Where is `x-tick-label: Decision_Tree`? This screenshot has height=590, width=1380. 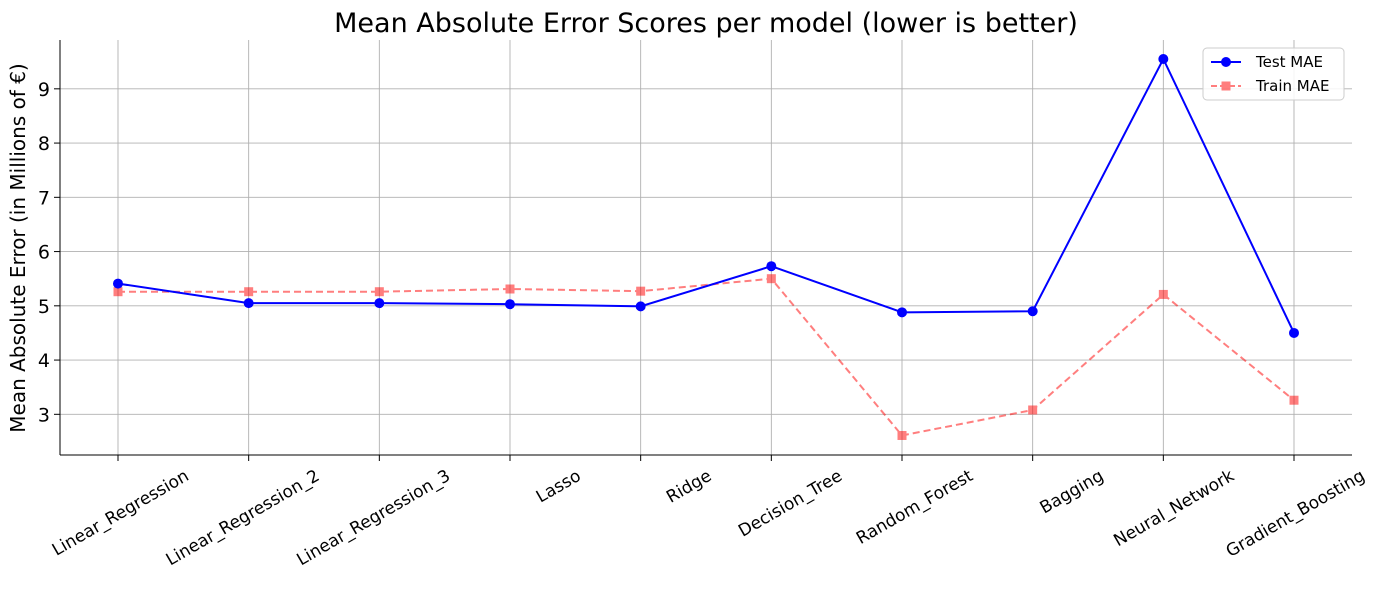
x-tick-label: Decision_Tree is located at coordinates (790, 503).